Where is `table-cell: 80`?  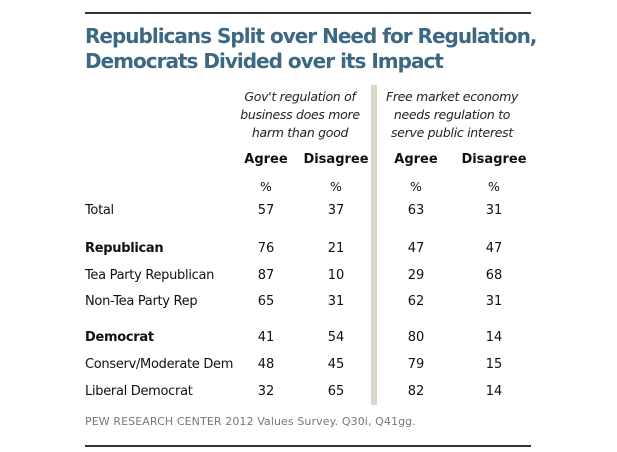
table-cell: 80 is located at coordinates (416, 337).